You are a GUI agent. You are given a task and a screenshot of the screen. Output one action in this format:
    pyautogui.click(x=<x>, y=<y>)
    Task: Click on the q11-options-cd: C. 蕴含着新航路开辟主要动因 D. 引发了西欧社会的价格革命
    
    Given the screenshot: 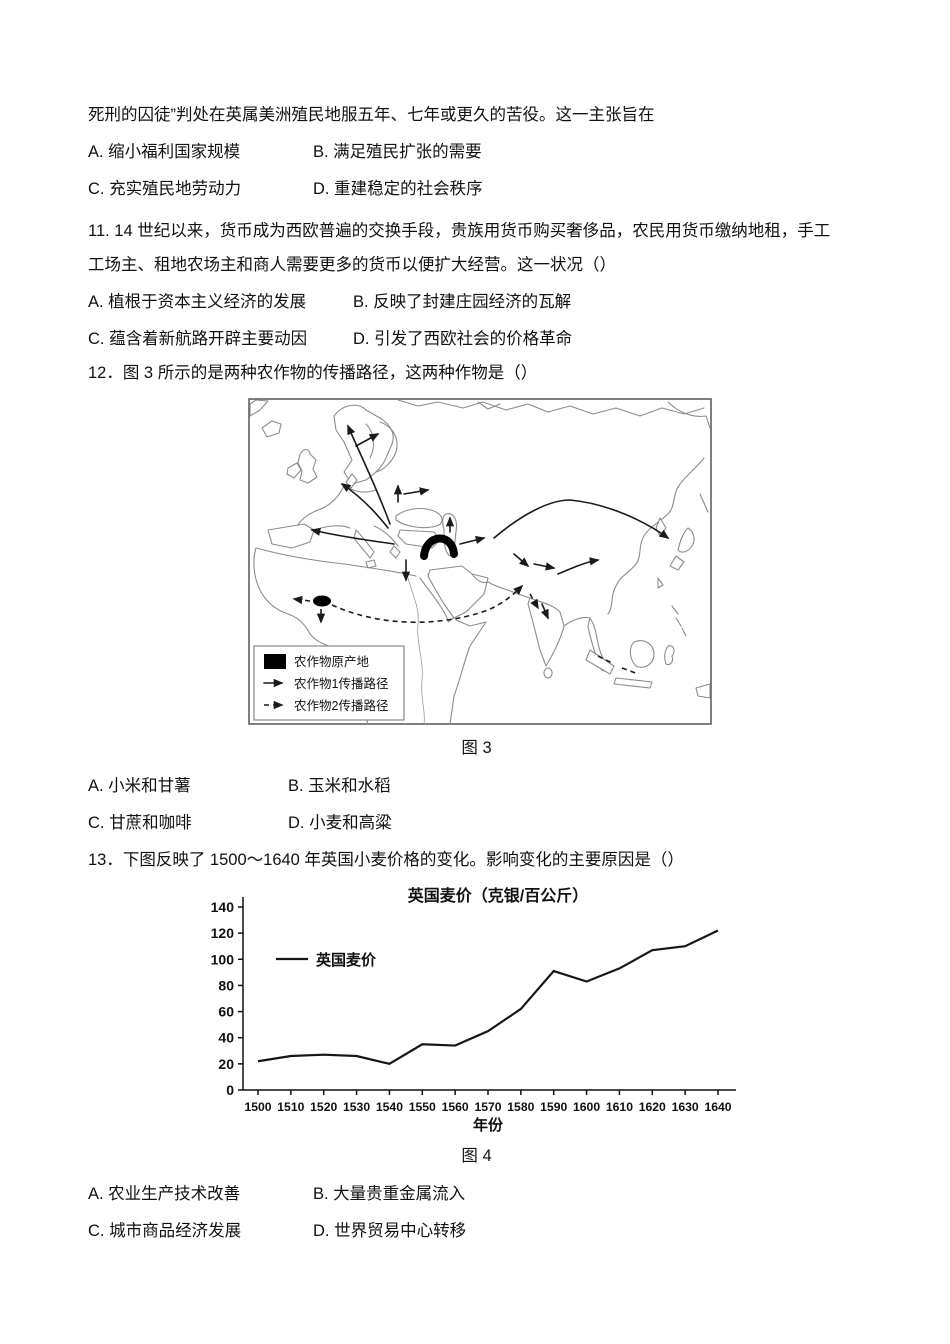 What is the action you would take?
    pyautogui.click(x=476, y=339)
    